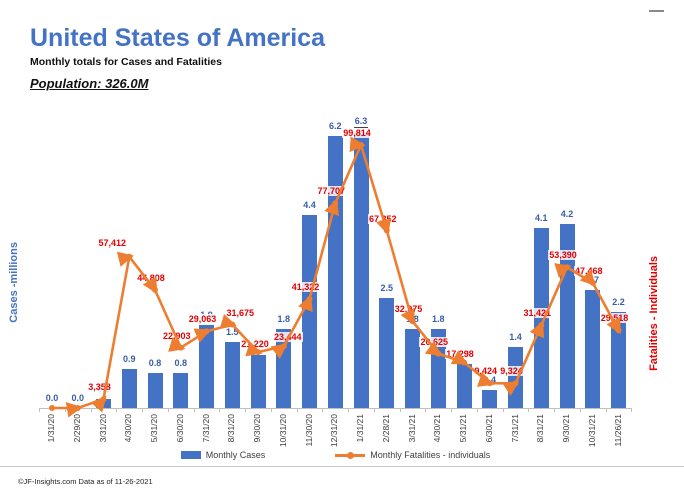  What do you see at coordinates (614, 318) in the screenshot?
I see `fatalities-data-label: 29,518` at bounding box center [614, 318].